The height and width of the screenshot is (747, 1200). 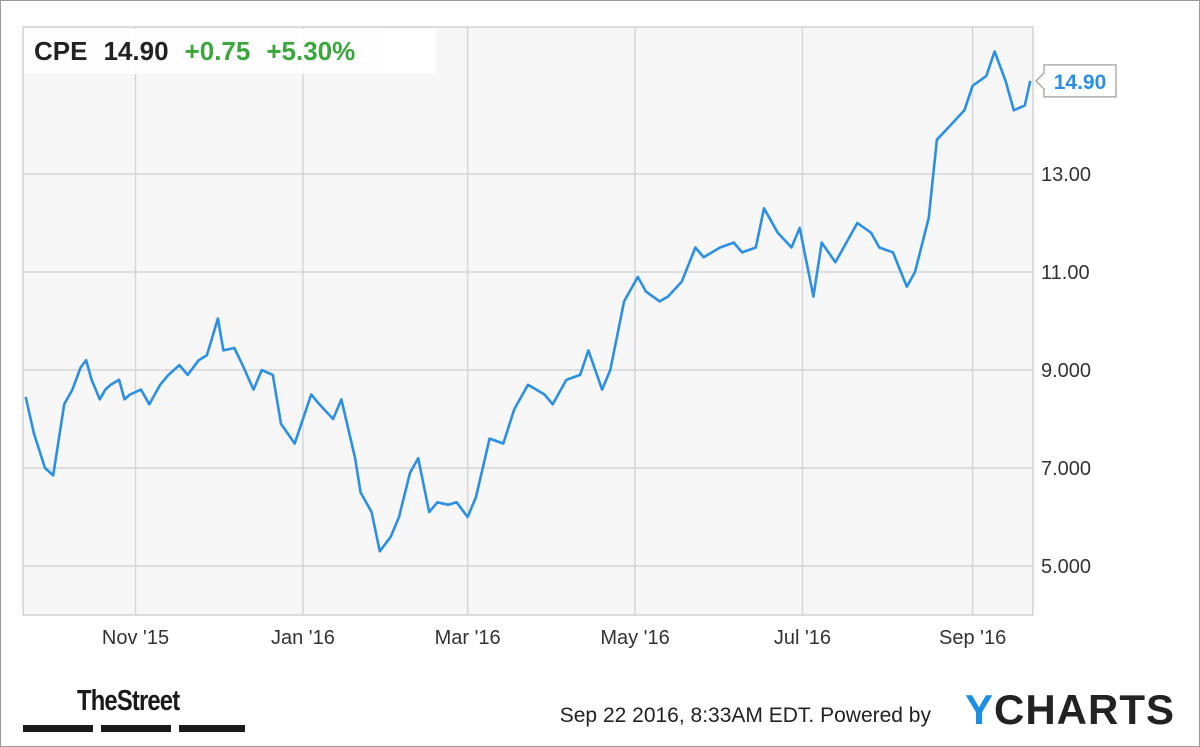 What do you see at coordinates (972, 638) in the screenshot?
I see `x-tick-label: Sep '16` at bounding box center [972, 638].